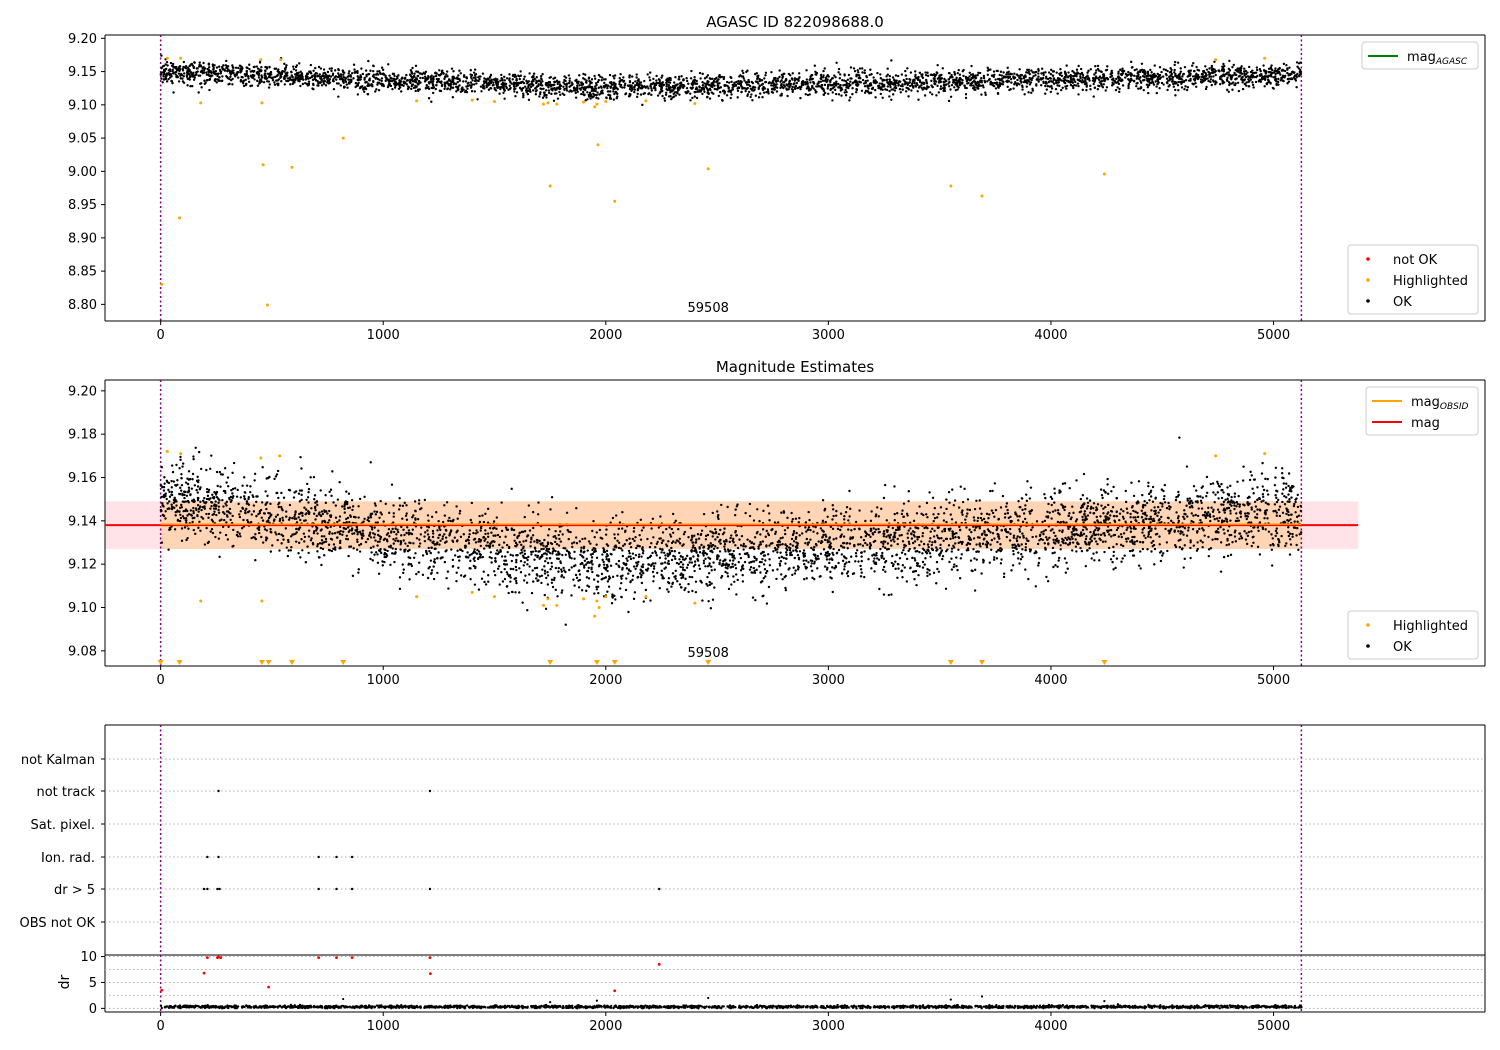  I want to click on x-tick-label: 2000, so click(605, 680).